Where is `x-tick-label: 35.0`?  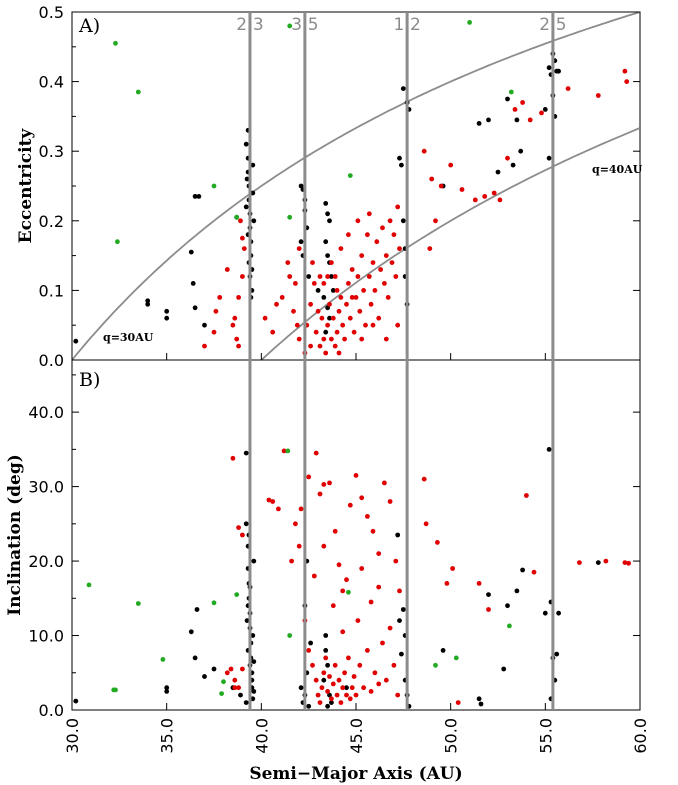
x-tick-label: 35.0 is located at coordinates (167, 736).